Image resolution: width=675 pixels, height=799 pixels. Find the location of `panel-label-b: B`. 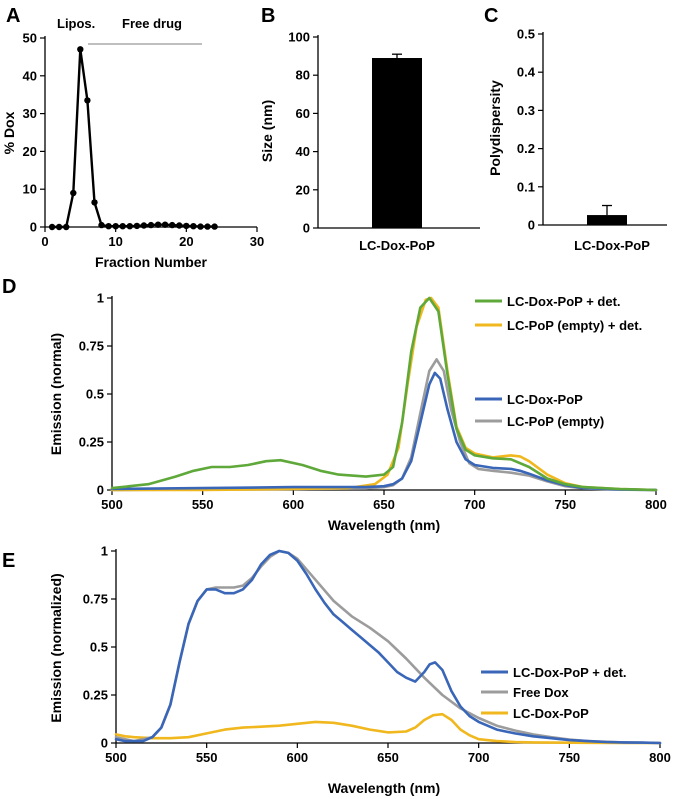

panel-label-b: B is located at coordinates (268, 16).